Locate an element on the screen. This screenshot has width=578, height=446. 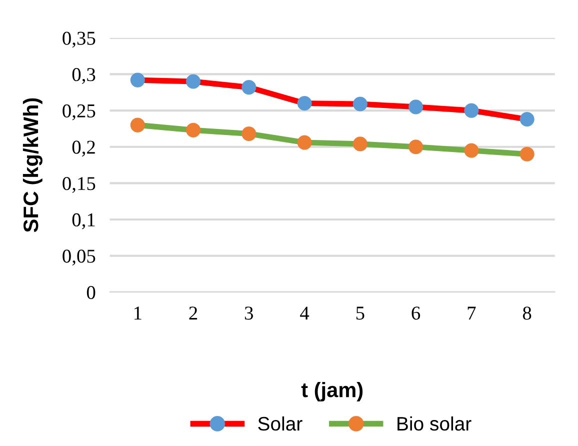
y-tick-label: 0 is located at coordinates (91, 293).